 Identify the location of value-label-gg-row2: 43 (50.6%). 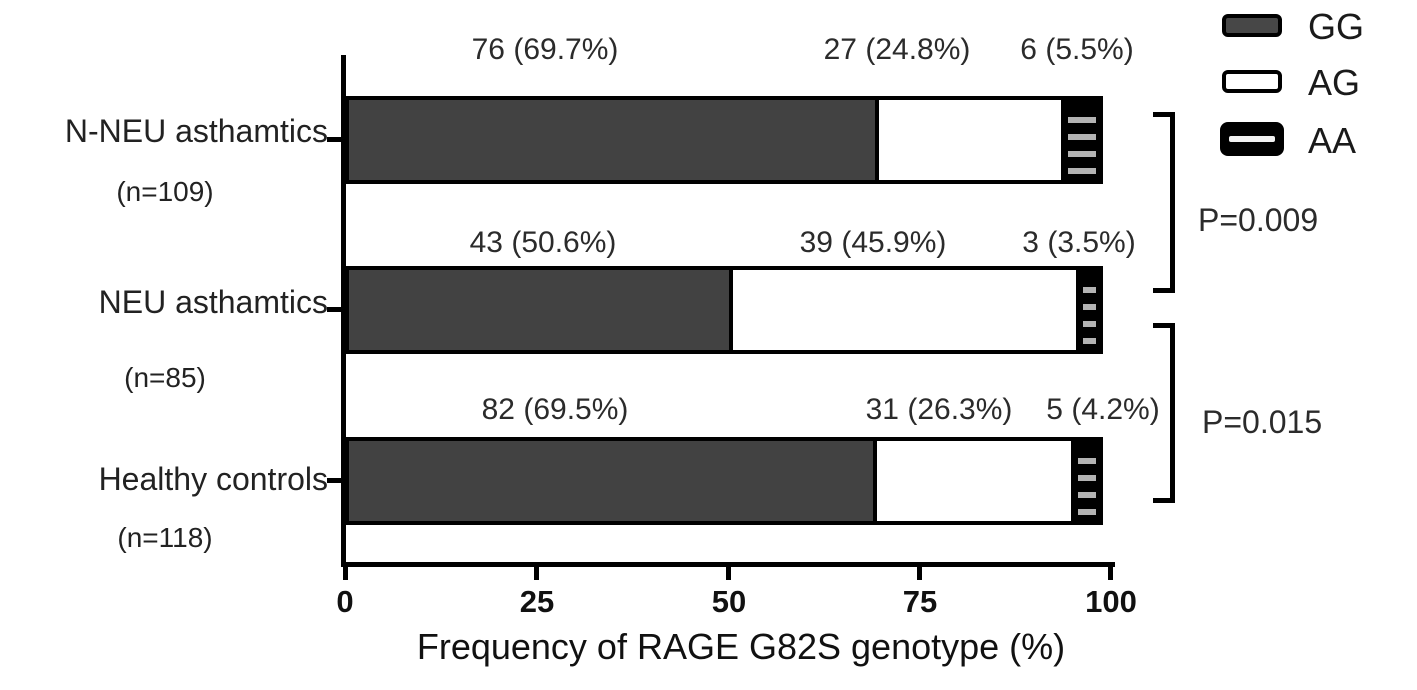
(543, 242).